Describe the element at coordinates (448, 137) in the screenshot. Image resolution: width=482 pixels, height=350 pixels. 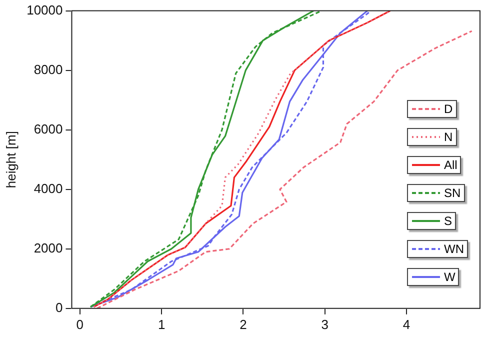
I see `legend-label: N` at that location.